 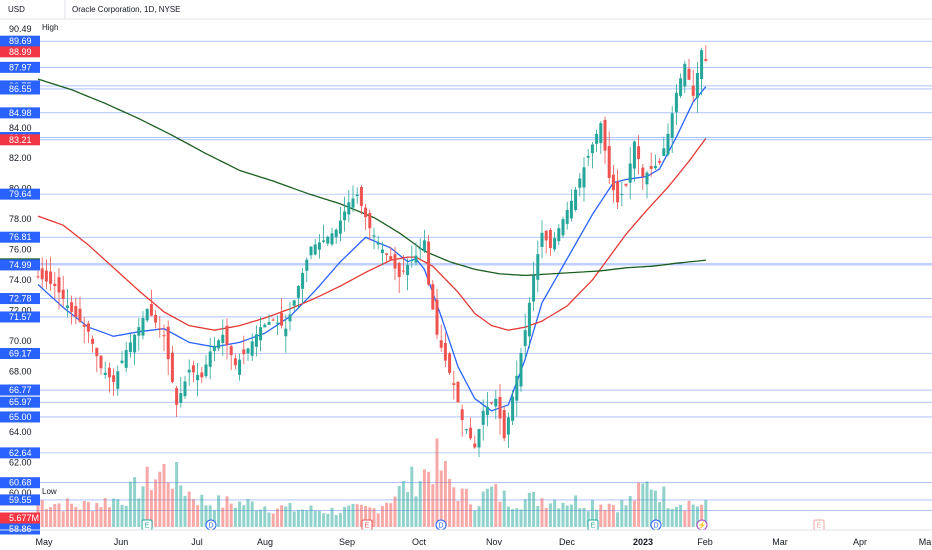 I want to click on month-label: Ma, so click(x=925, y=542).